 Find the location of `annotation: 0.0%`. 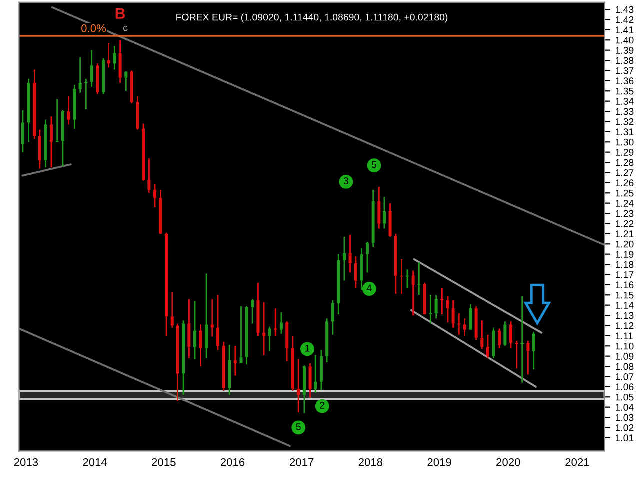

annotation: 0.0% is located at coordinates (94, 28).